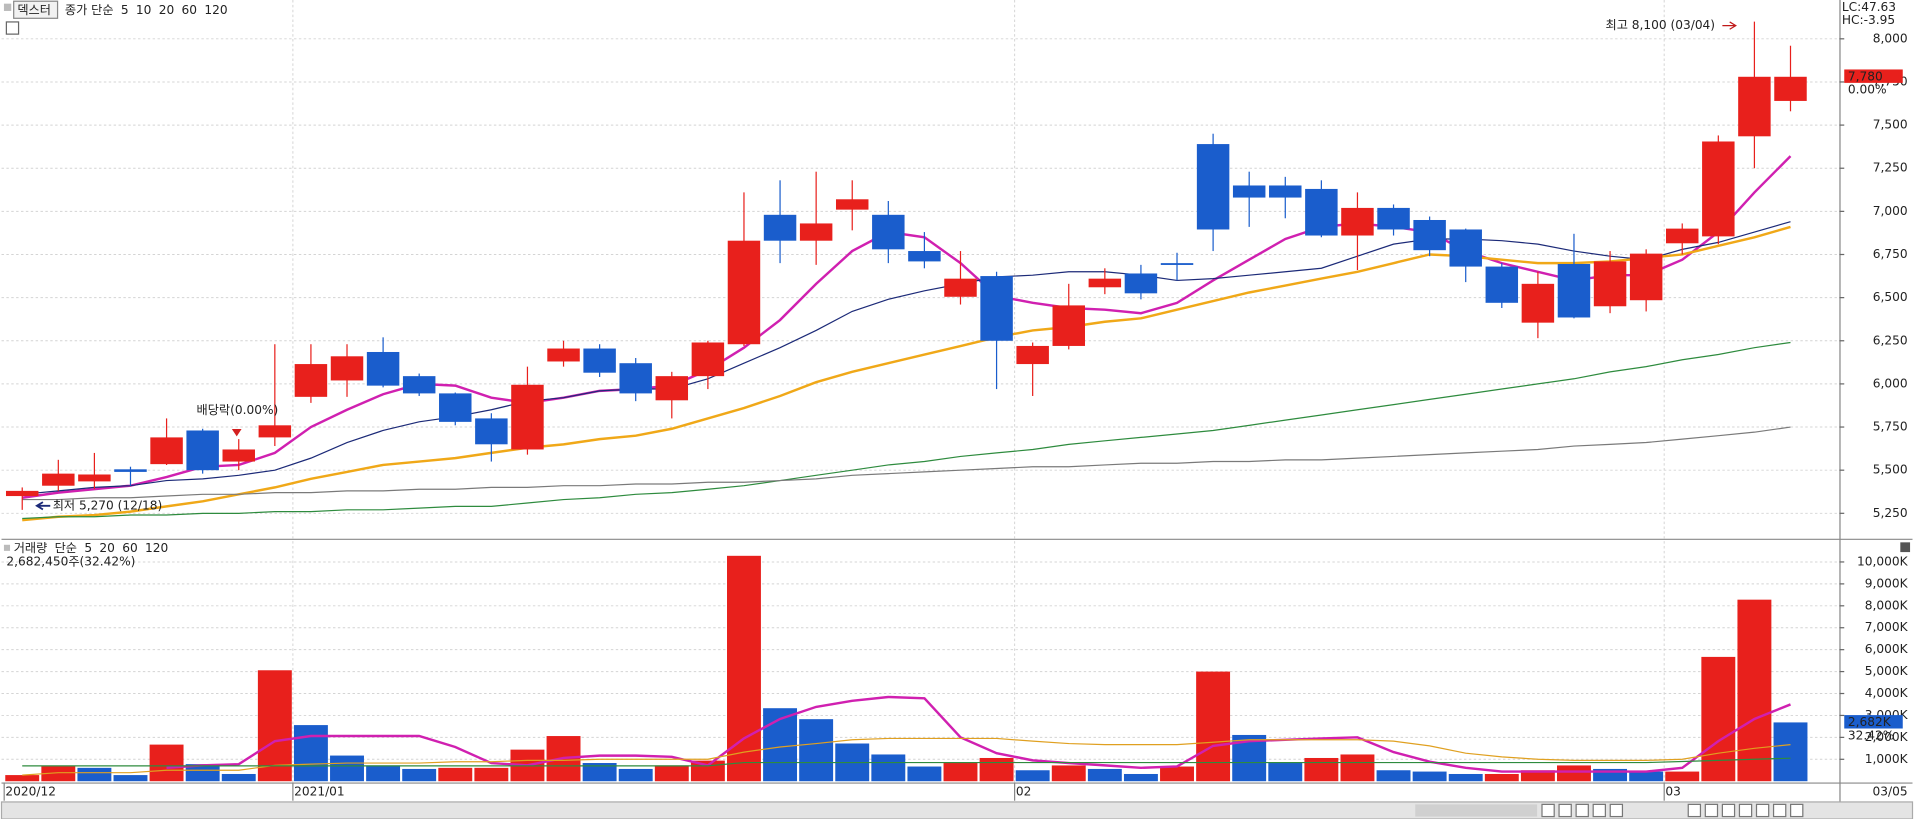 Image resolution: width=1914 pixels, height=819 pixels. Describe the element at coordinates (1887, 627) in the screenshot. I see `y-tick-label: 7,000K` at that location.